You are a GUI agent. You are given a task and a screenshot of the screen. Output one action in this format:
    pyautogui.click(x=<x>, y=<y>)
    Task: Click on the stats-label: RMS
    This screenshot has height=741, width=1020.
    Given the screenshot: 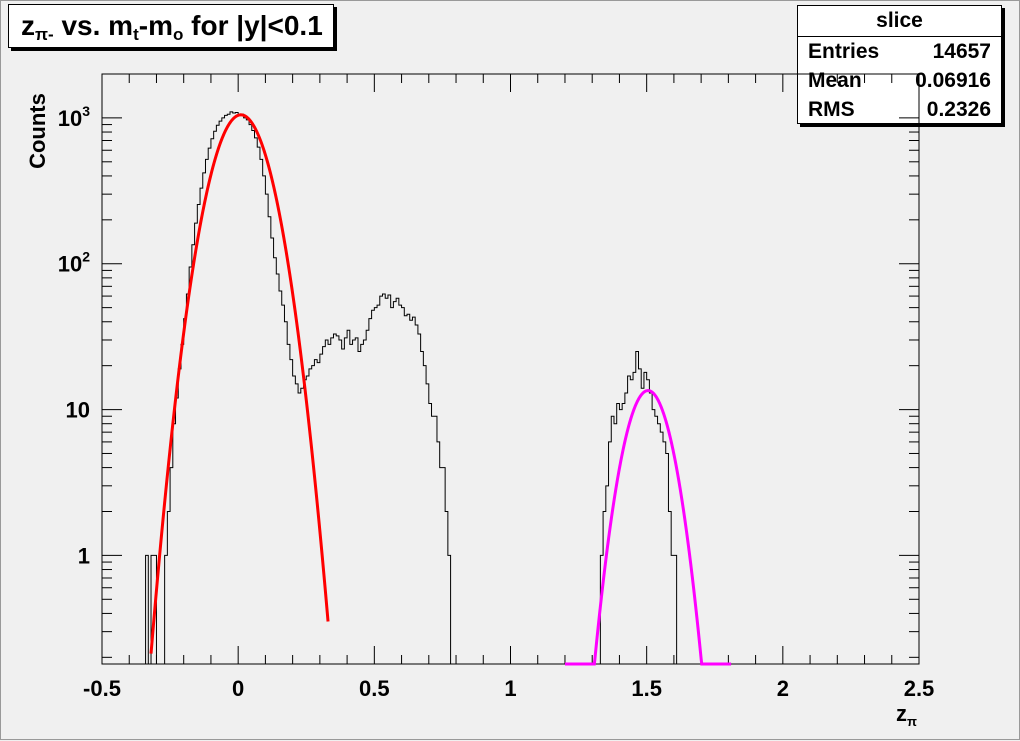 What is the action you would take?
    pyautogui.click(x=831, y=109)
    